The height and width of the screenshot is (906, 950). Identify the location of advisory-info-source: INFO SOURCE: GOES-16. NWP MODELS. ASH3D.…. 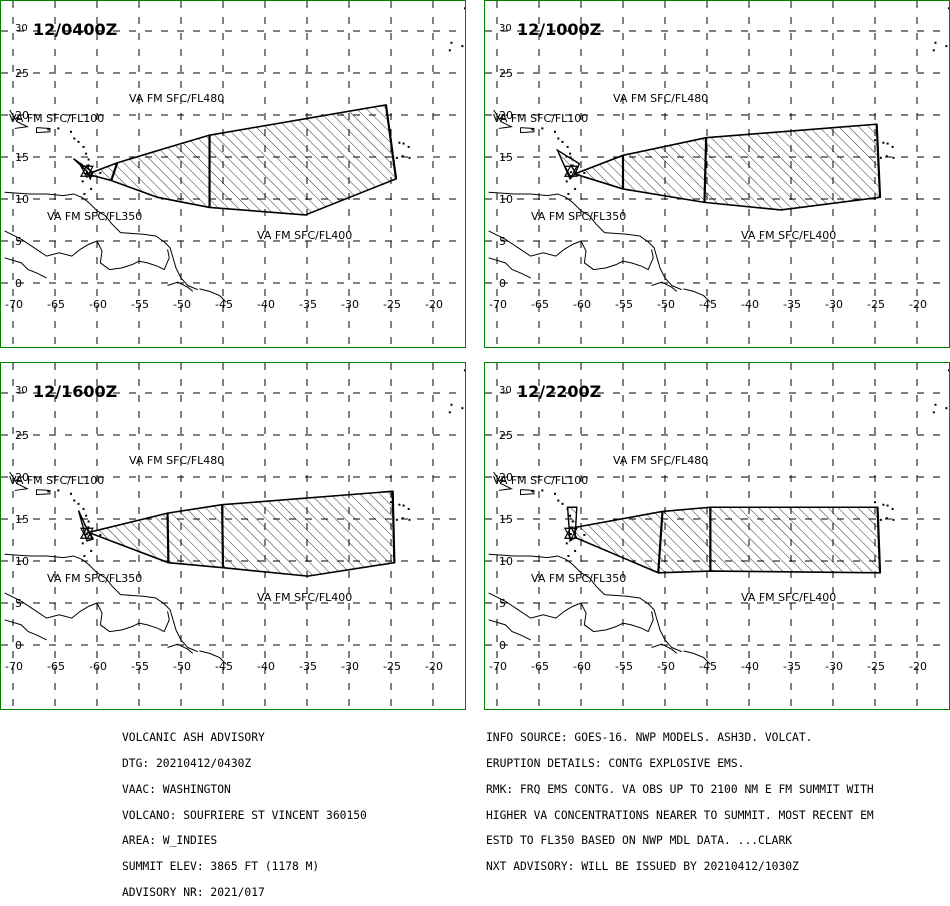
(649, 738).